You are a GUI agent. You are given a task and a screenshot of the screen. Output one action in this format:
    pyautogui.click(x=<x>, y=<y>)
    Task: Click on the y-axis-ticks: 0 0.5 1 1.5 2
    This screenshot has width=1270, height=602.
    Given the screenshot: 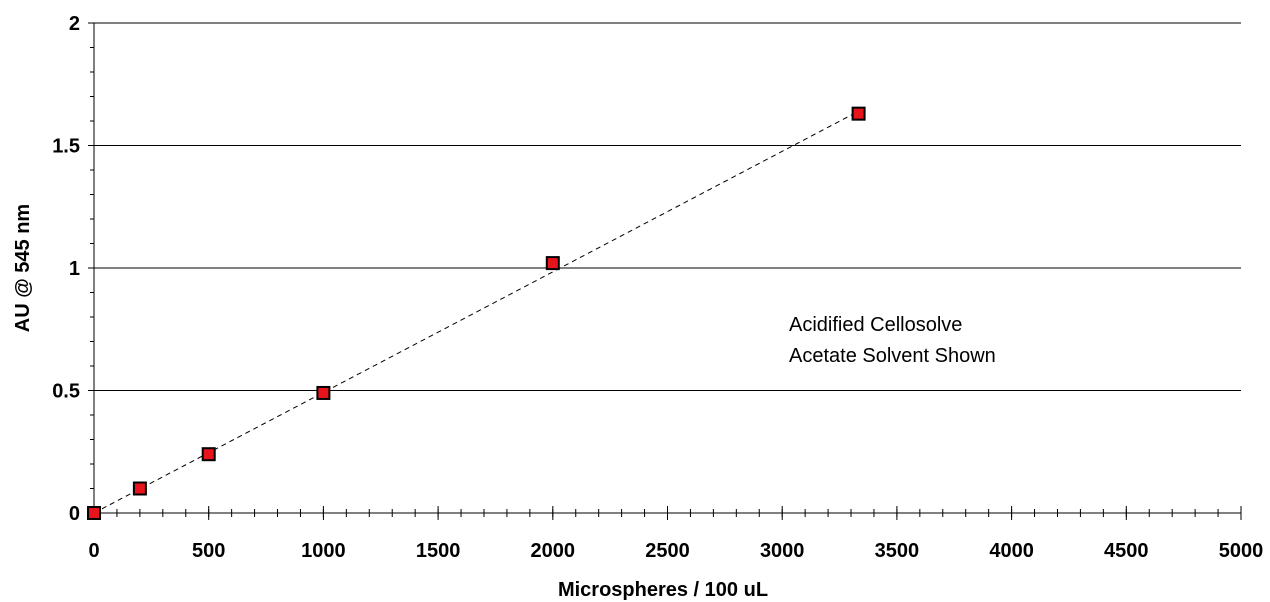 What is the action you would take?
    pyautogui.click(x=73, y=269)
    